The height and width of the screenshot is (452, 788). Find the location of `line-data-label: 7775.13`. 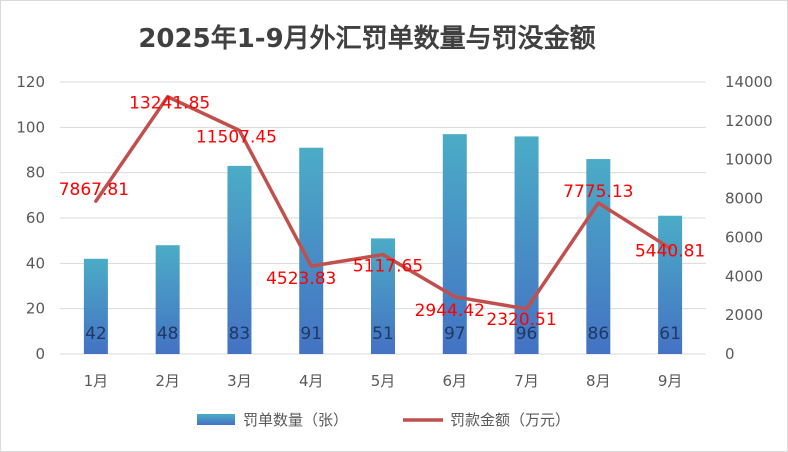

line-data-label: 7775.13 is located at coordinates (598, 192).